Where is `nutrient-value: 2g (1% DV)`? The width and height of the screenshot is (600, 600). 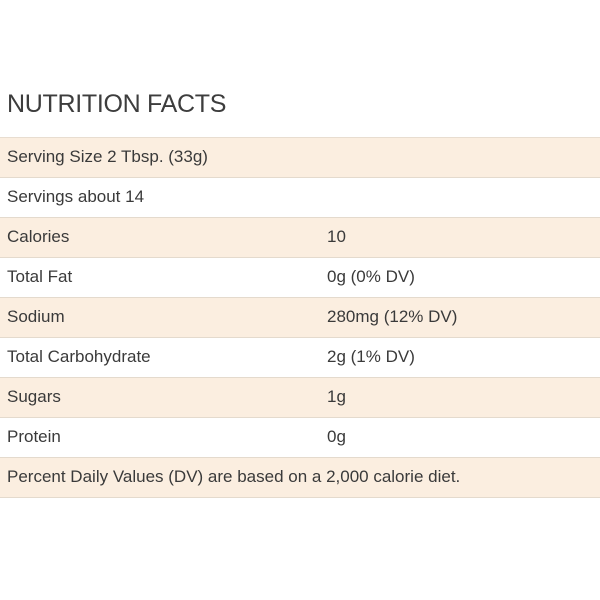 nutrient-value: 2g (1% DV) is located at coordinates (371, 356).